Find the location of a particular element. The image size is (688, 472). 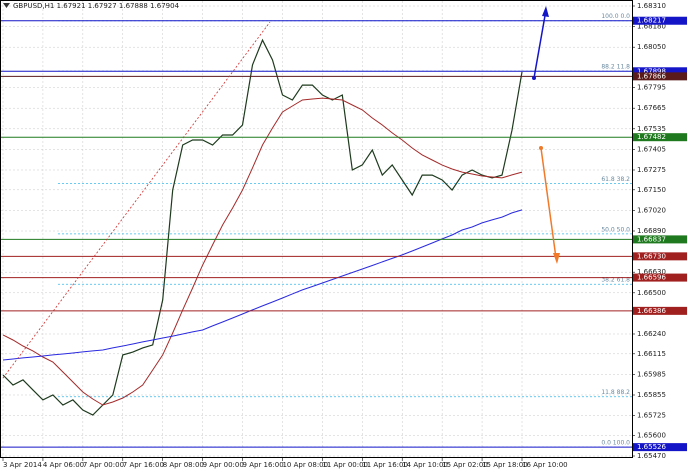

y-tick-label: 1.67535 is located at coordinates (651, 129).